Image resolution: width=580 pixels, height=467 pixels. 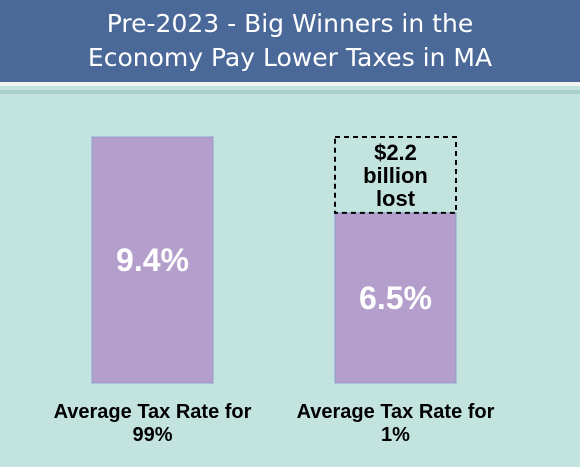 I want to click on bar-value-label-1: 9.4%, so click(x=152, y=260).